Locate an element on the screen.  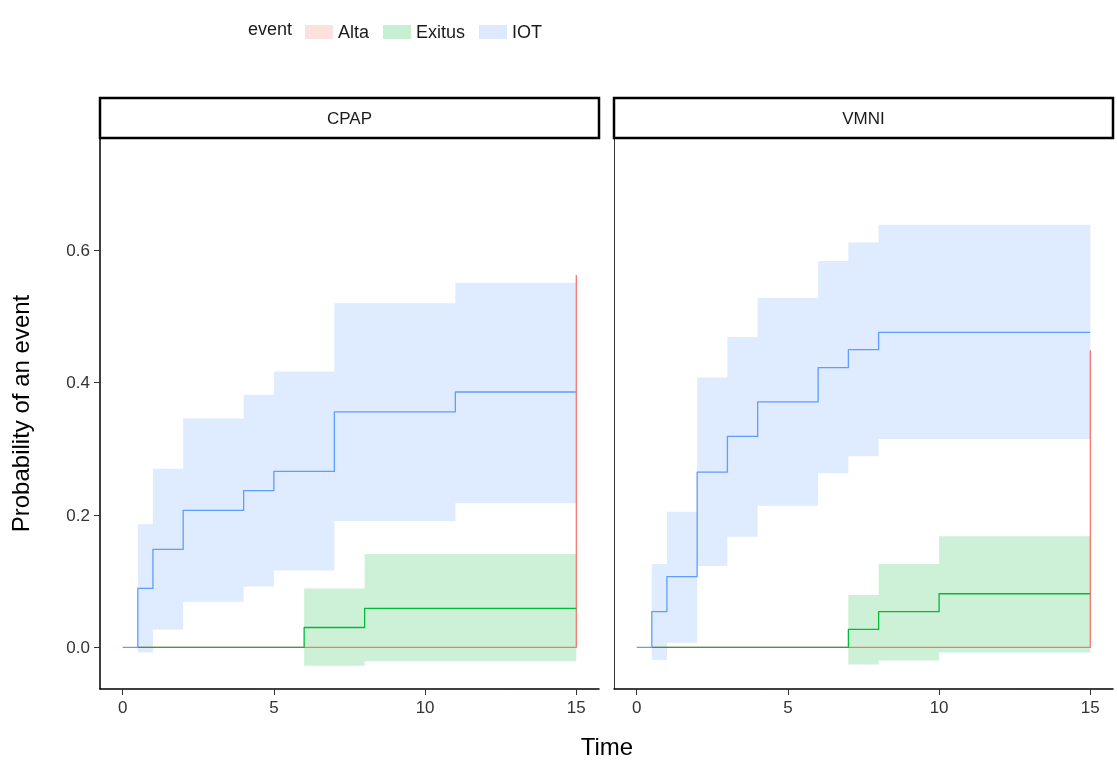
legend-label: IOT is located at coordinates (527, 32).